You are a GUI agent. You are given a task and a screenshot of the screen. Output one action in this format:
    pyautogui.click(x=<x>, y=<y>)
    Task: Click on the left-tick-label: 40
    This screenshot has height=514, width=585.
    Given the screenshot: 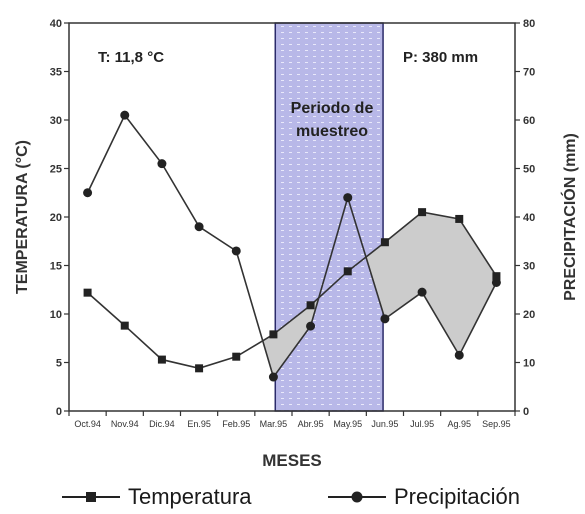 What is the action you would take?
    pyautogui.click(x=56, y=24)
    